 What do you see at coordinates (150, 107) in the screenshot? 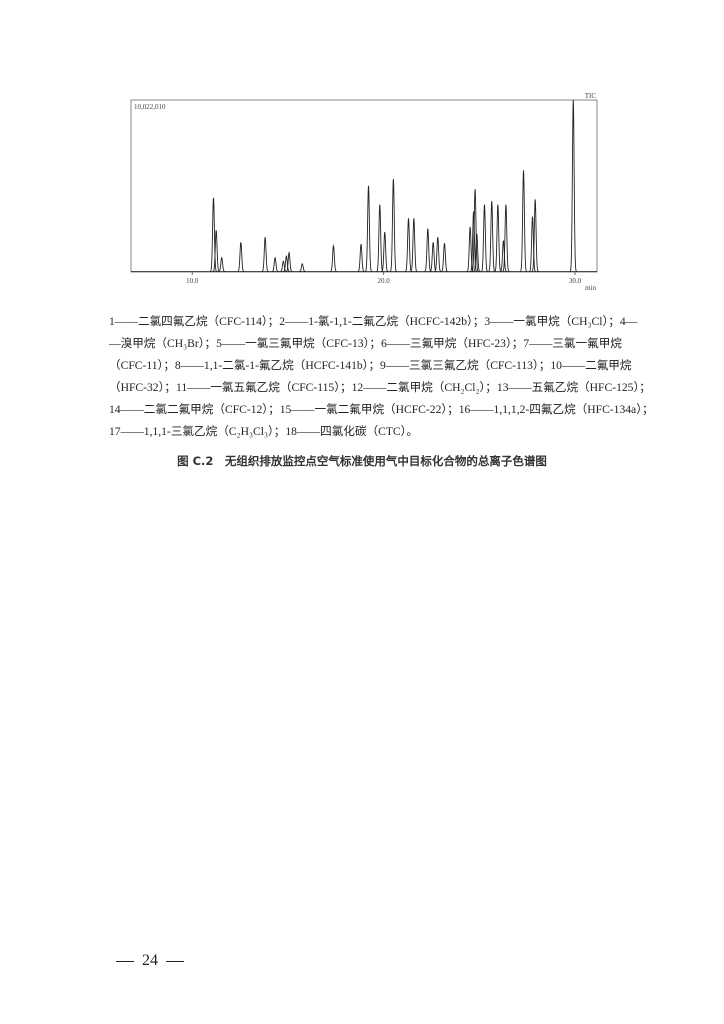
I see `max-intensity-label: 10,022,010` at bounding box center [150, 107].